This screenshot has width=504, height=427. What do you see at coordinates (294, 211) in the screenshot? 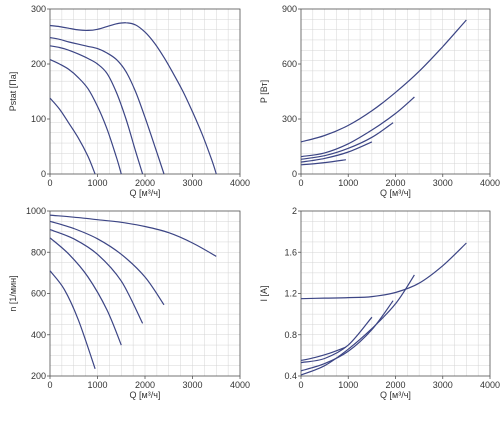
I see `y-tick-label: 2` at bounding box center [294, 211].